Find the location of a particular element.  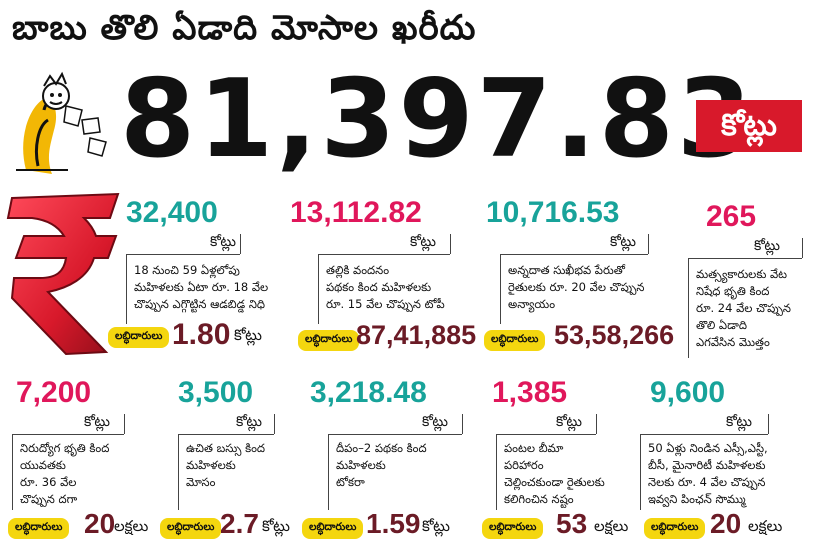

beneficiary-count: 53 is located at coordinates (572, 523).